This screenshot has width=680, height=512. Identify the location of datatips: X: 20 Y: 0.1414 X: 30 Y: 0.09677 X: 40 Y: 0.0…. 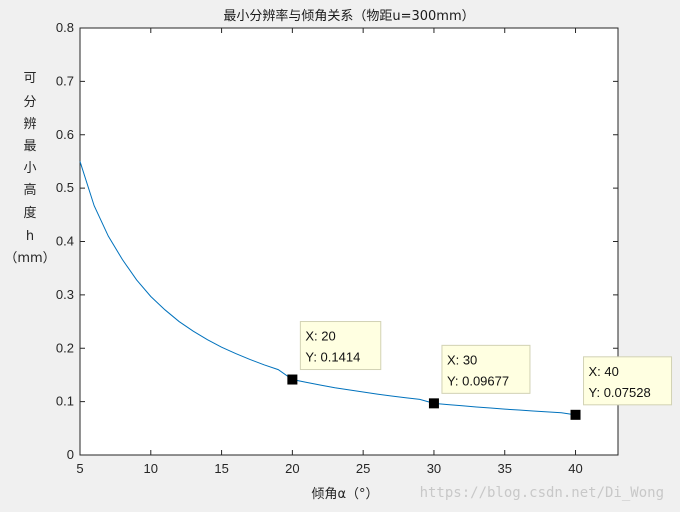
(480, 370).